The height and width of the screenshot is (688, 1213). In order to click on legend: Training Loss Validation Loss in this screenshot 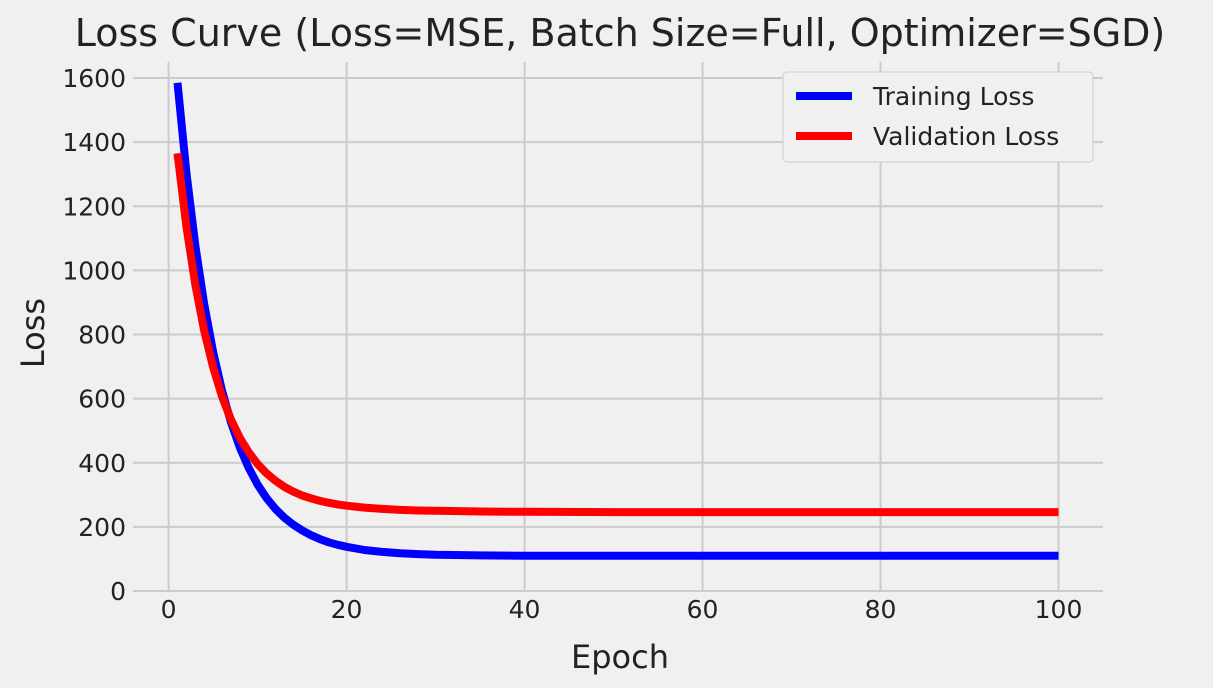, I will do `click(938, 117)`.